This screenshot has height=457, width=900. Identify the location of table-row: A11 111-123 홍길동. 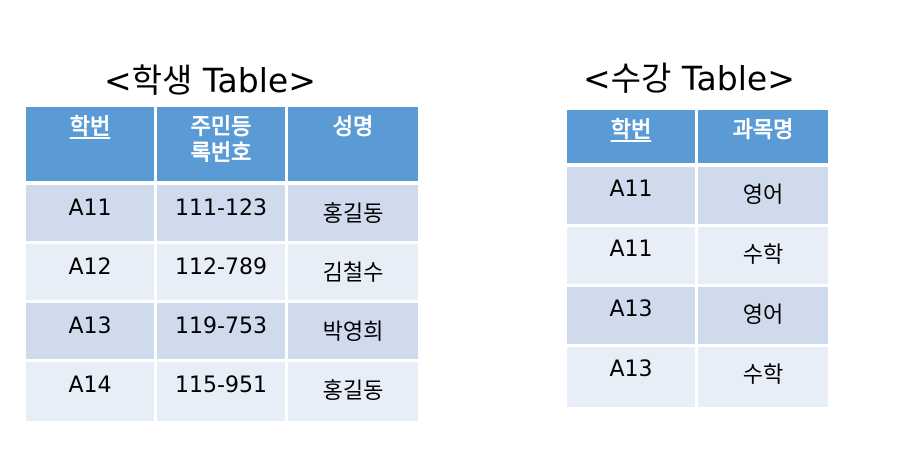
(222, 214).